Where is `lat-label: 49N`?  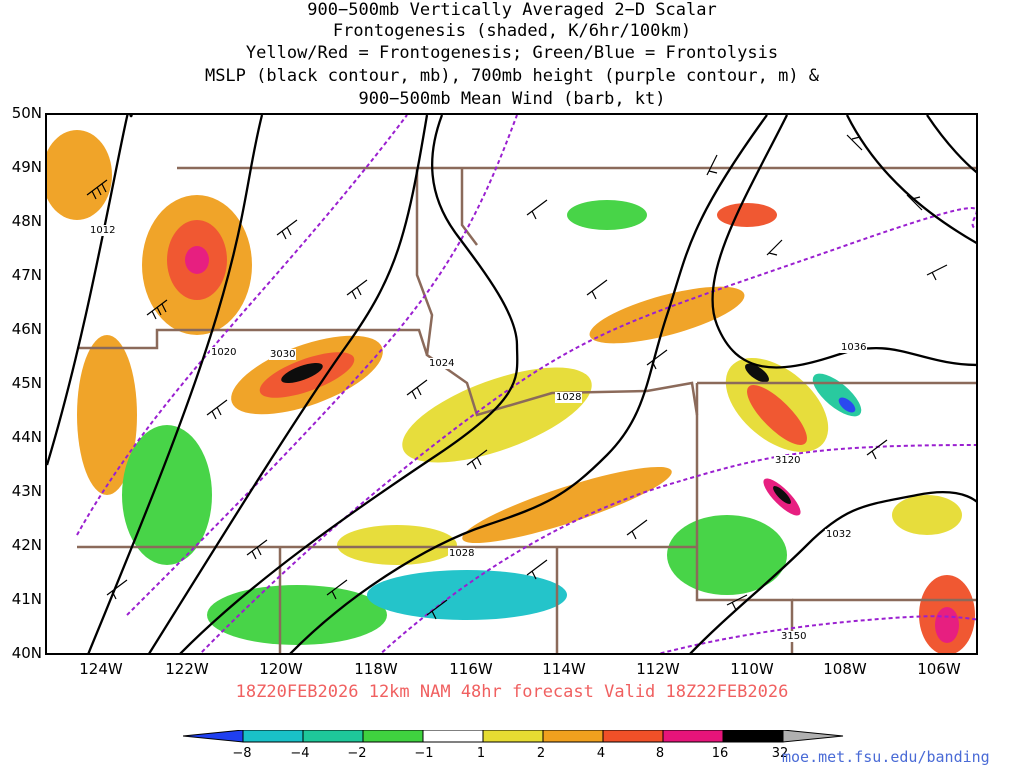
lat-label: 49N is located at coordinates (26, 167).